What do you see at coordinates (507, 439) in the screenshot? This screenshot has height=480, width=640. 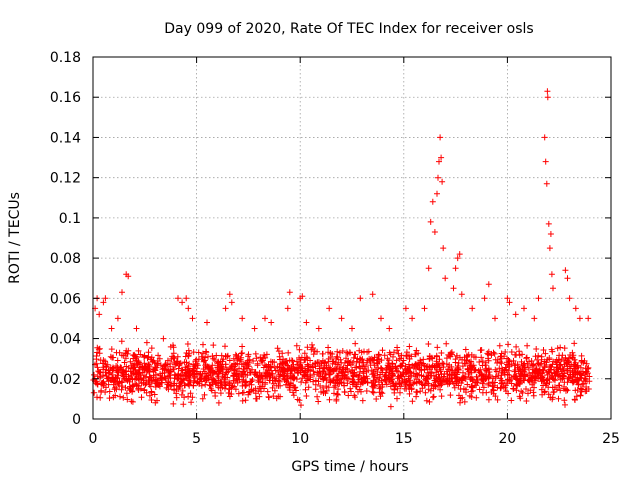 I see `x-tick-label: 20` at bounding box center [507, 439].